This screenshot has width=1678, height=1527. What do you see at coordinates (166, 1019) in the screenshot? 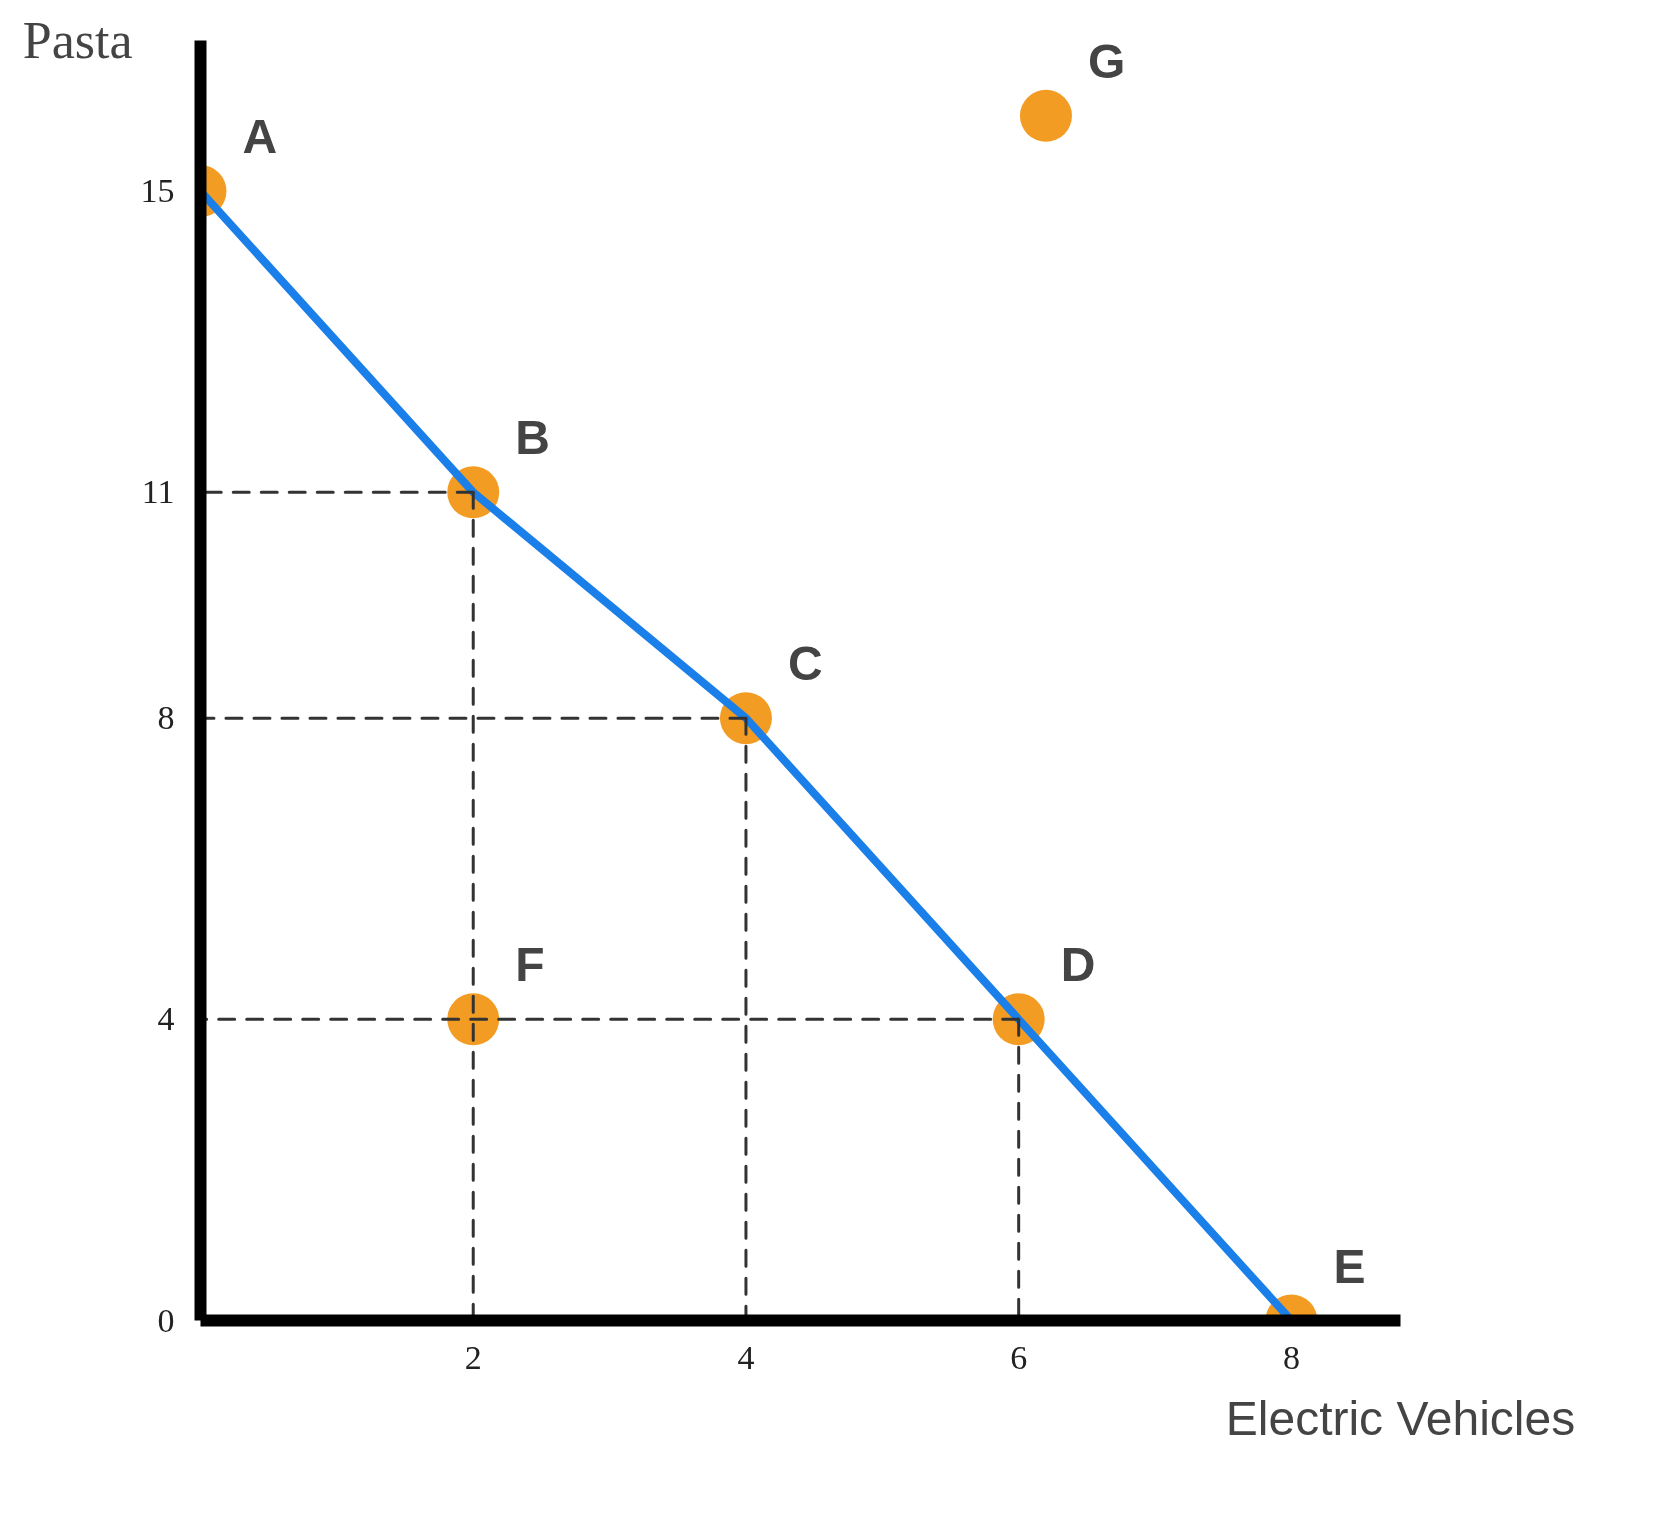
I see `y-tick-label: 4` at bounding box center [166, 1019].